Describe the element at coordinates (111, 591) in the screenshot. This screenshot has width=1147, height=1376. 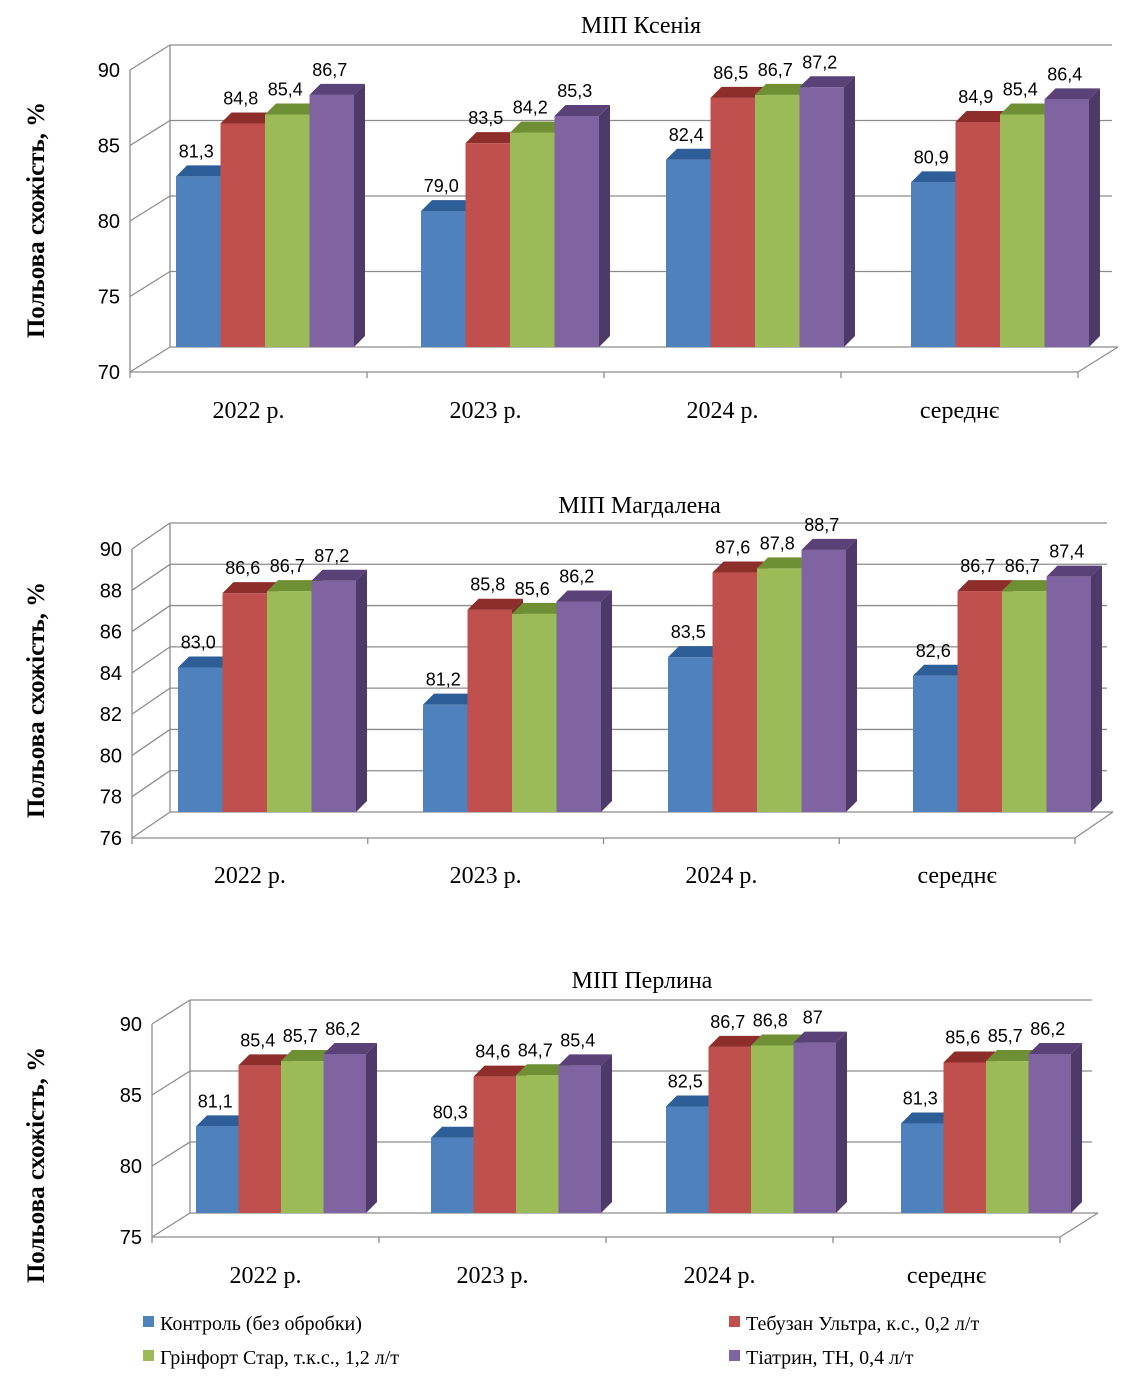
I see `y-tick-label: 88` at that location.